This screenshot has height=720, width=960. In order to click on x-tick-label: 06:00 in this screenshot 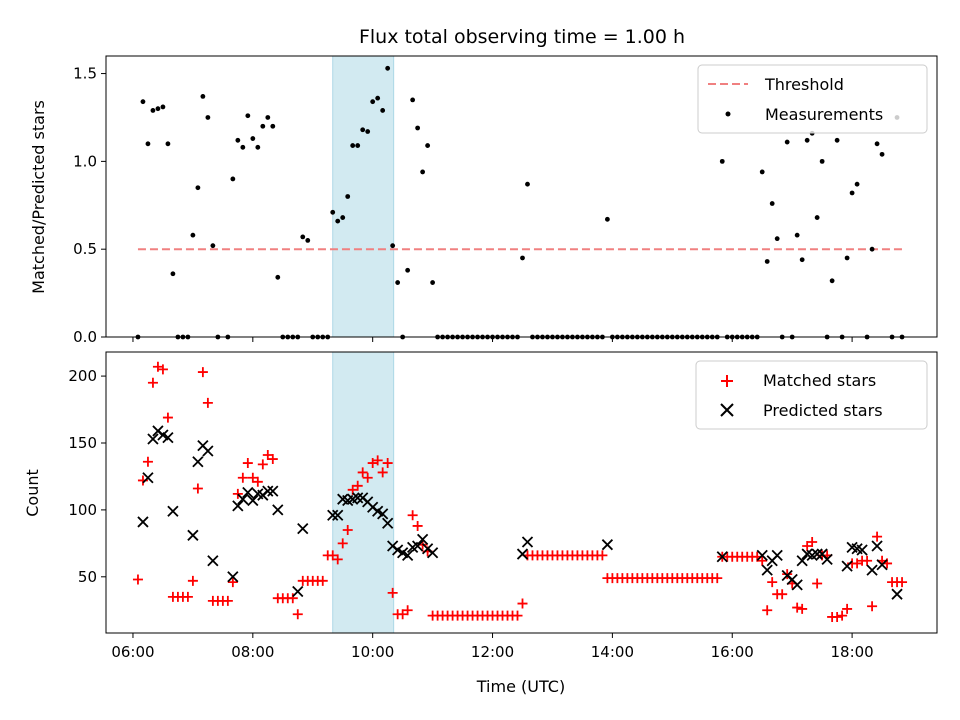, I will do `click(132, 652)`.